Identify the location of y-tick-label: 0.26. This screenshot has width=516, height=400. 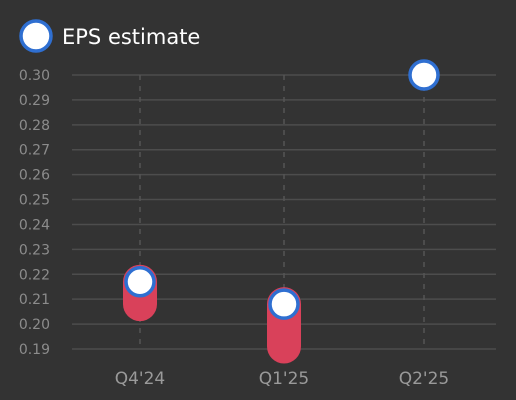
(34, 176).